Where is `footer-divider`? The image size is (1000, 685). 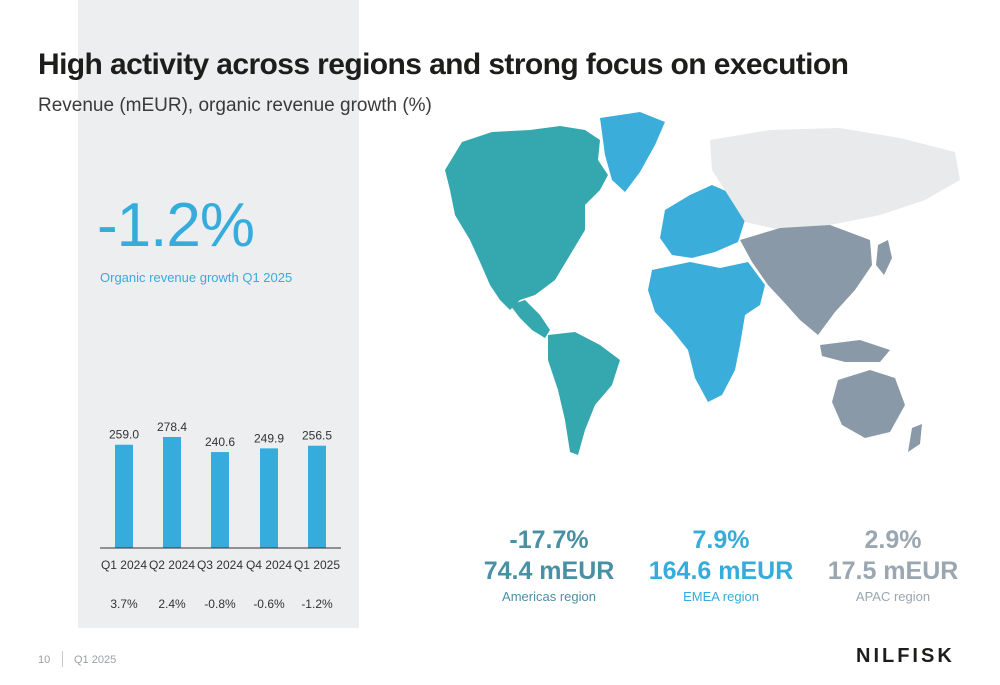 footer-divider is located at coordinates (62, 659).